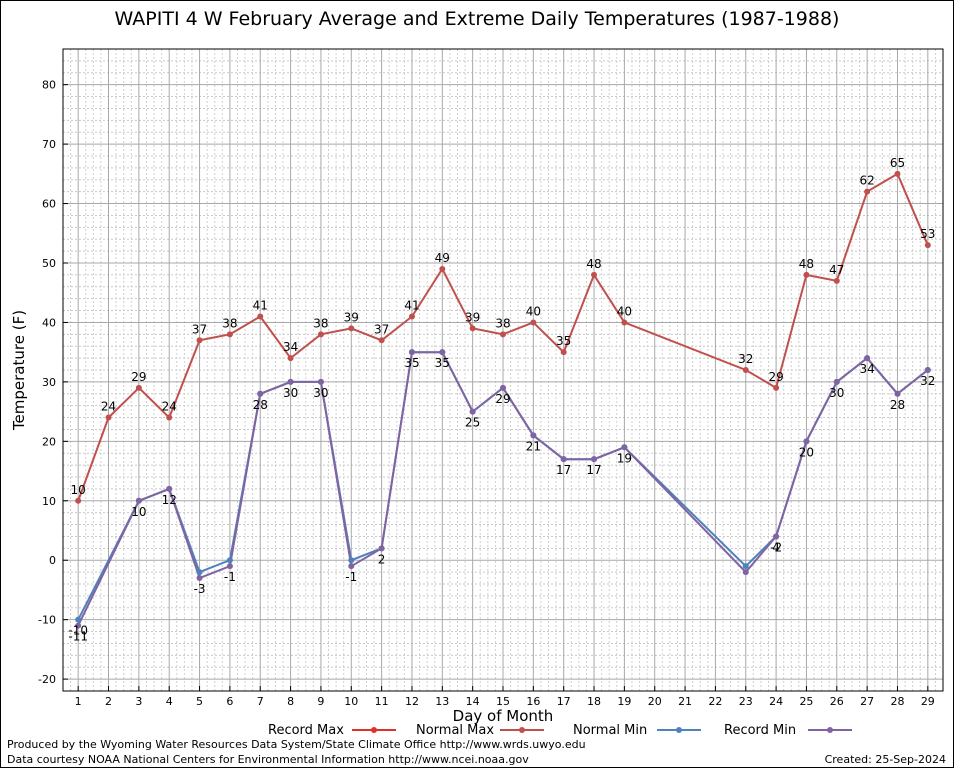  What do you see at coordinates (560, 730) in the screenshot?
I see `legend: Record Max Normal Max Normal Min Record Min` at bounding box center [560, 730].